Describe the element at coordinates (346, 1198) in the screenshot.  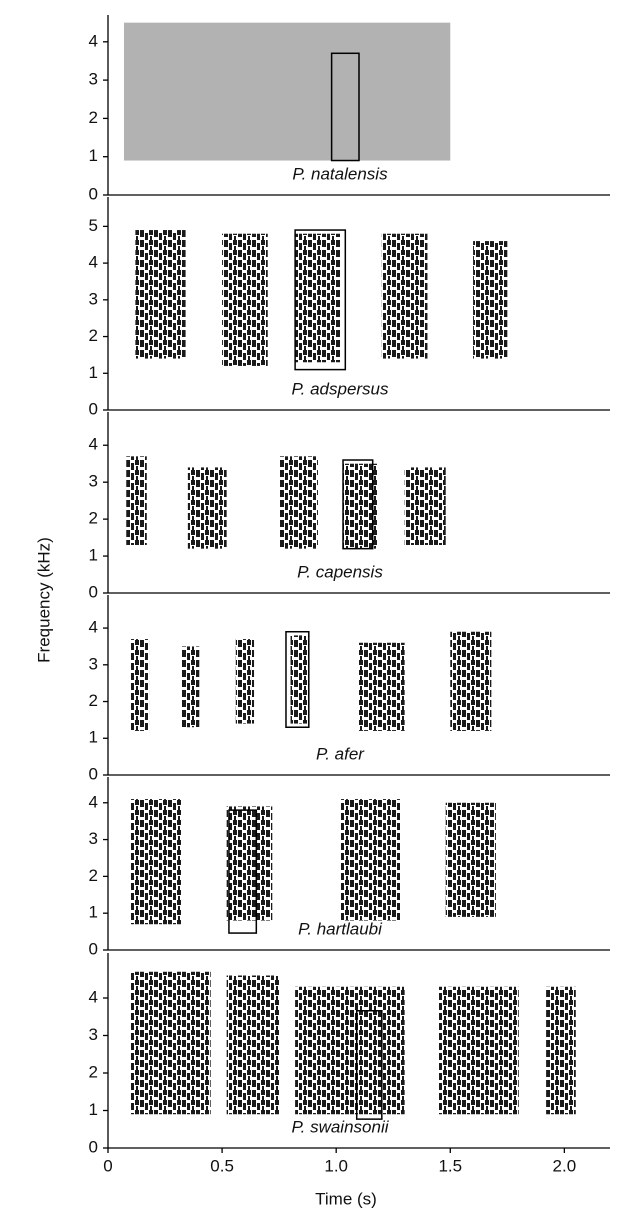
I see `x-axis-title: Time (s)` at that location.